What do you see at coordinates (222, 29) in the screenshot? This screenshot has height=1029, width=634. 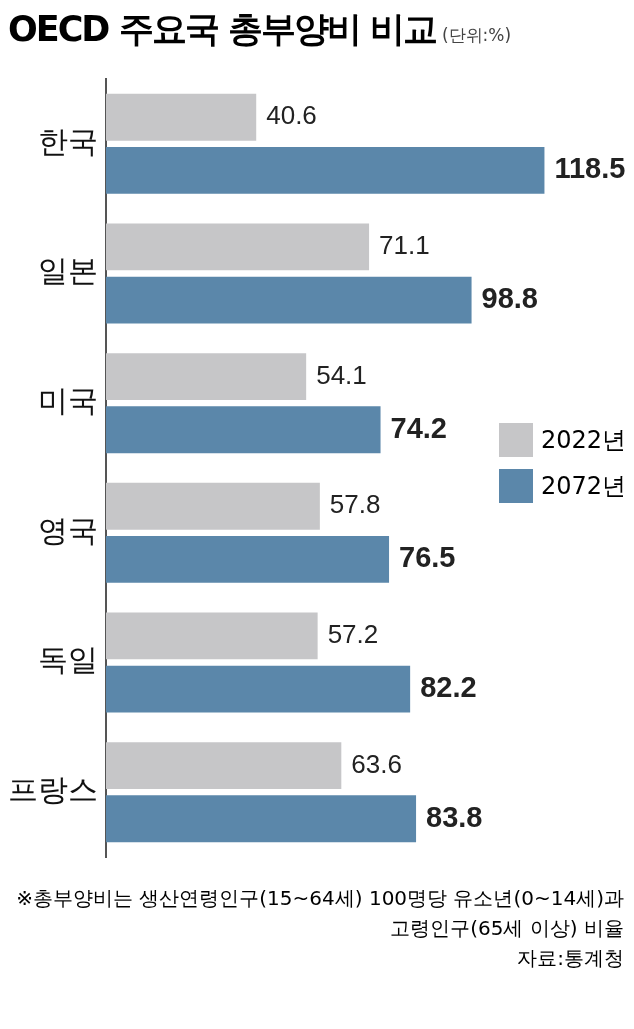 I see `chart-title: OECD 주요국 총부양비 비교` at bounding box center [222, 29].